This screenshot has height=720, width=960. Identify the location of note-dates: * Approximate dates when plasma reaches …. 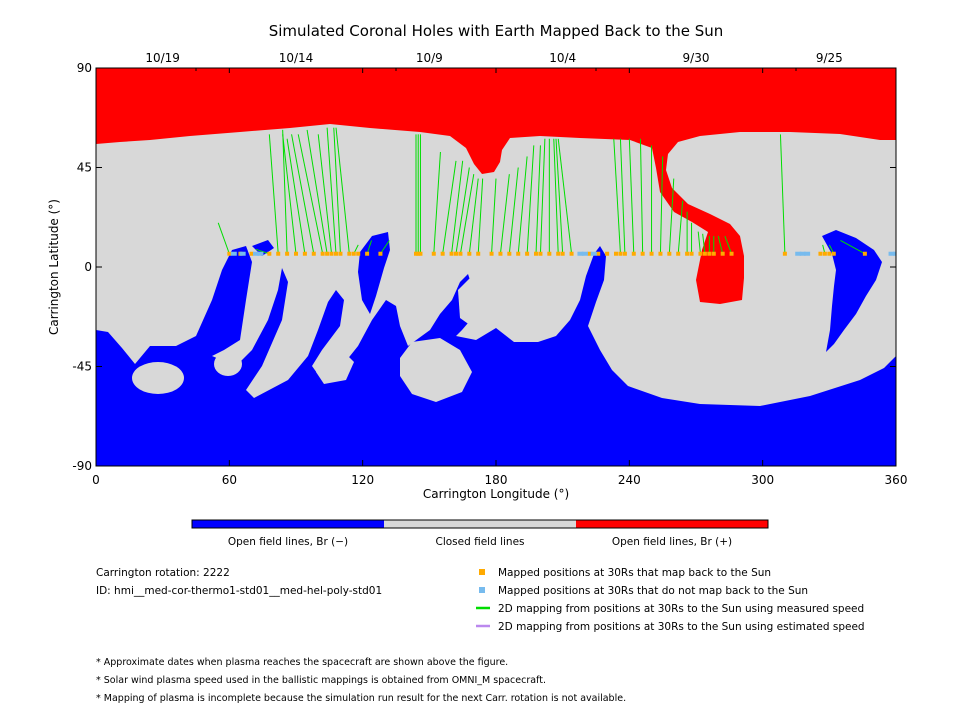
(302, 662).